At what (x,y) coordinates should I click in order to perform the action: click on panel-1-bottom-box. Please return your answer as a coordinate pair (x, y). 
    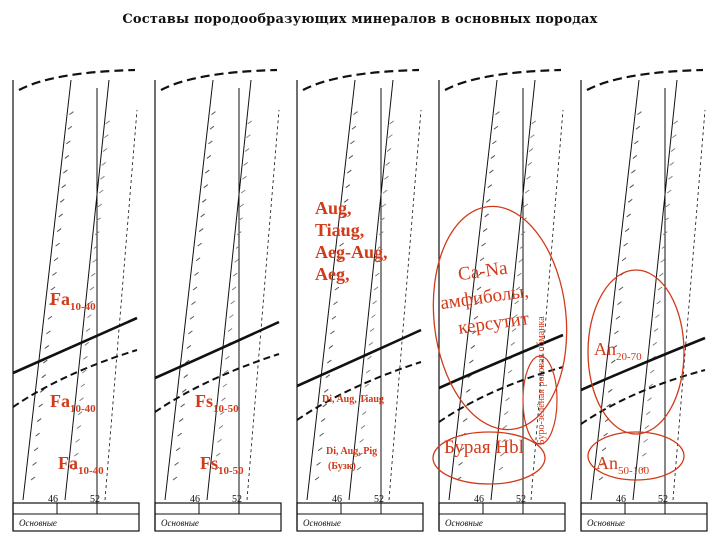
    Looking at the image, I should click on (76, 517).